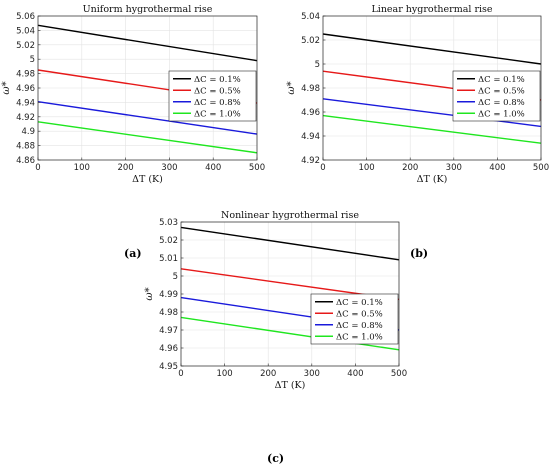 This screenshot has width=550, height=467. I want to click on chart-title: Nonlinear hygrothermal rise, so click(290, 215).